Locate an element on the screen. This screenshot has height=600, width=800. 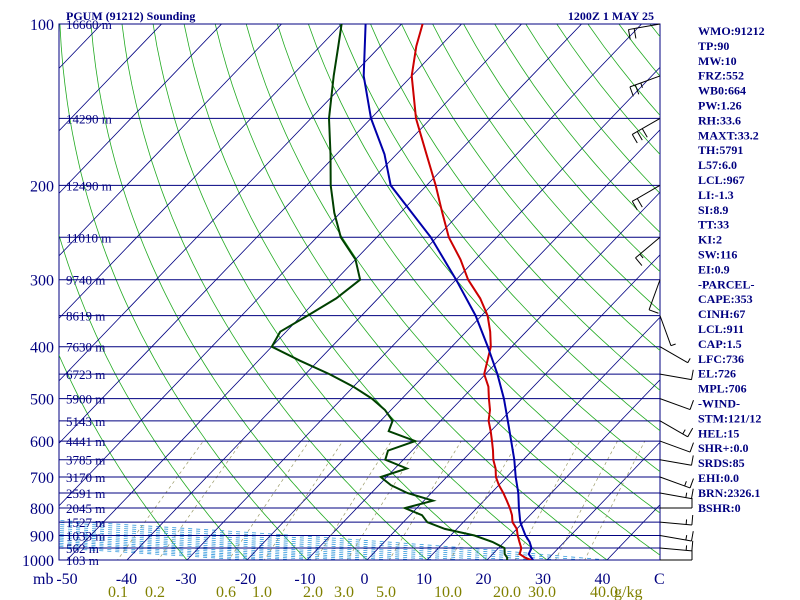
index-line: MAXT:33.2 is located at coordinates (728, 135).